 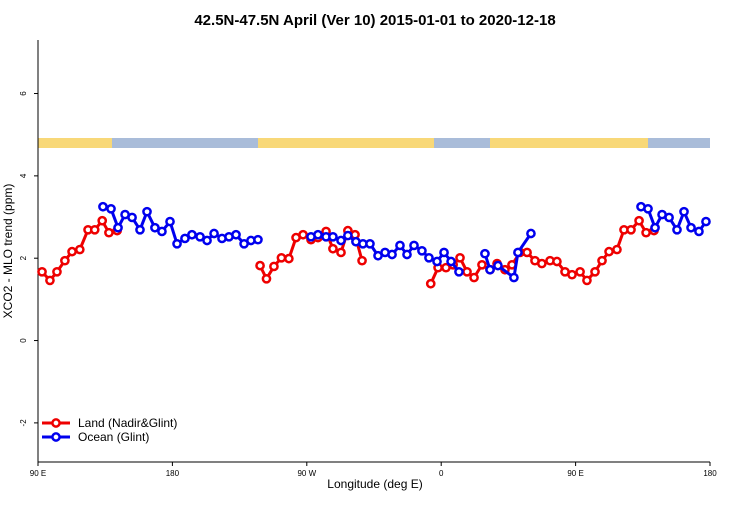 I want to click on x-tick-label: 90 W, so click(x=306, y=473).